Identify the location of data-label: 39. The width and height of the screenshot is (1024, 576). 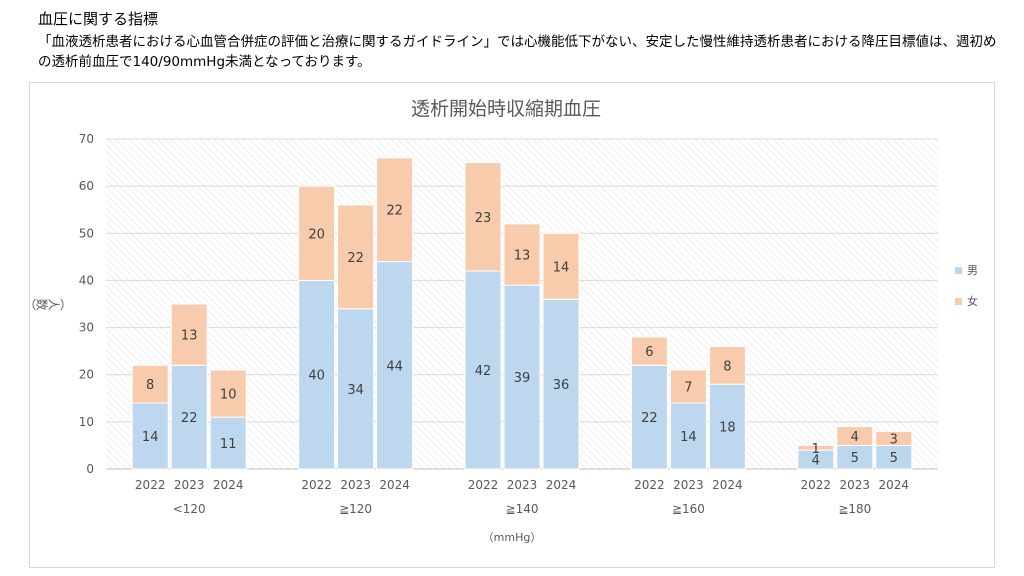
(522, 378).